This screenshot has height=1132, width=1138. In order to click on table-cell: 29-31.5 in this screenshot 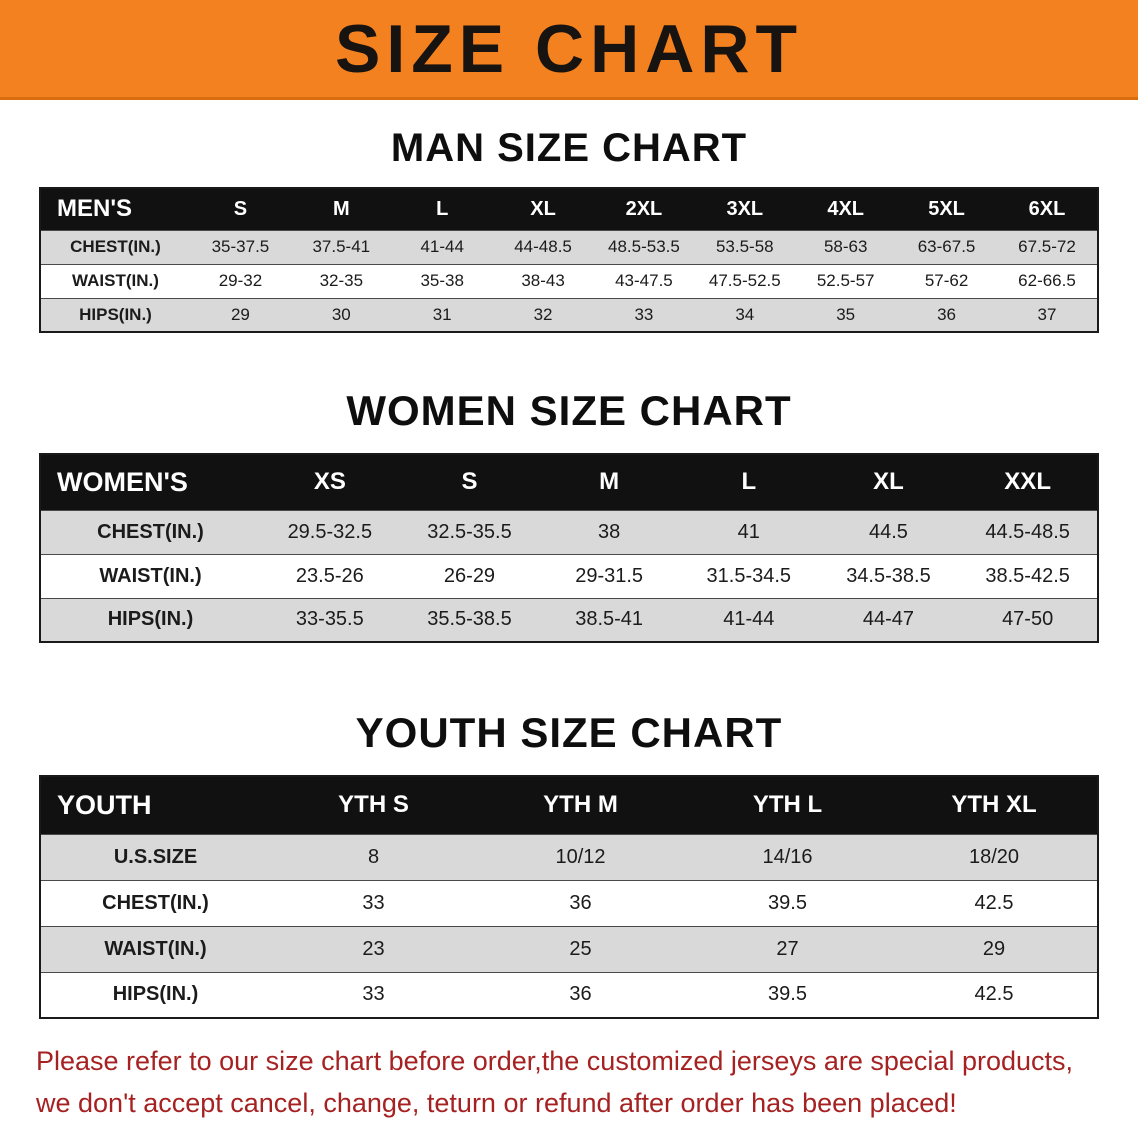, I will do `click(609, 575)`.